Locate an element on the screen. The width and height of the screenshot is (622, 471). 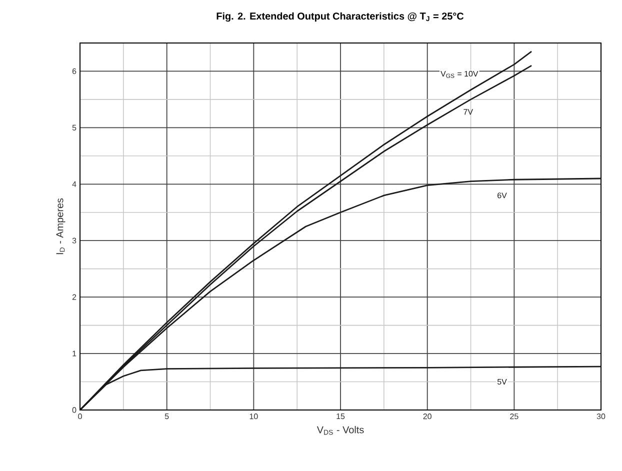
chart-title: Fig. 2. Extended Output Characteristics @ T$_{J}$ = 25°C is located at coordinates (340, 17).